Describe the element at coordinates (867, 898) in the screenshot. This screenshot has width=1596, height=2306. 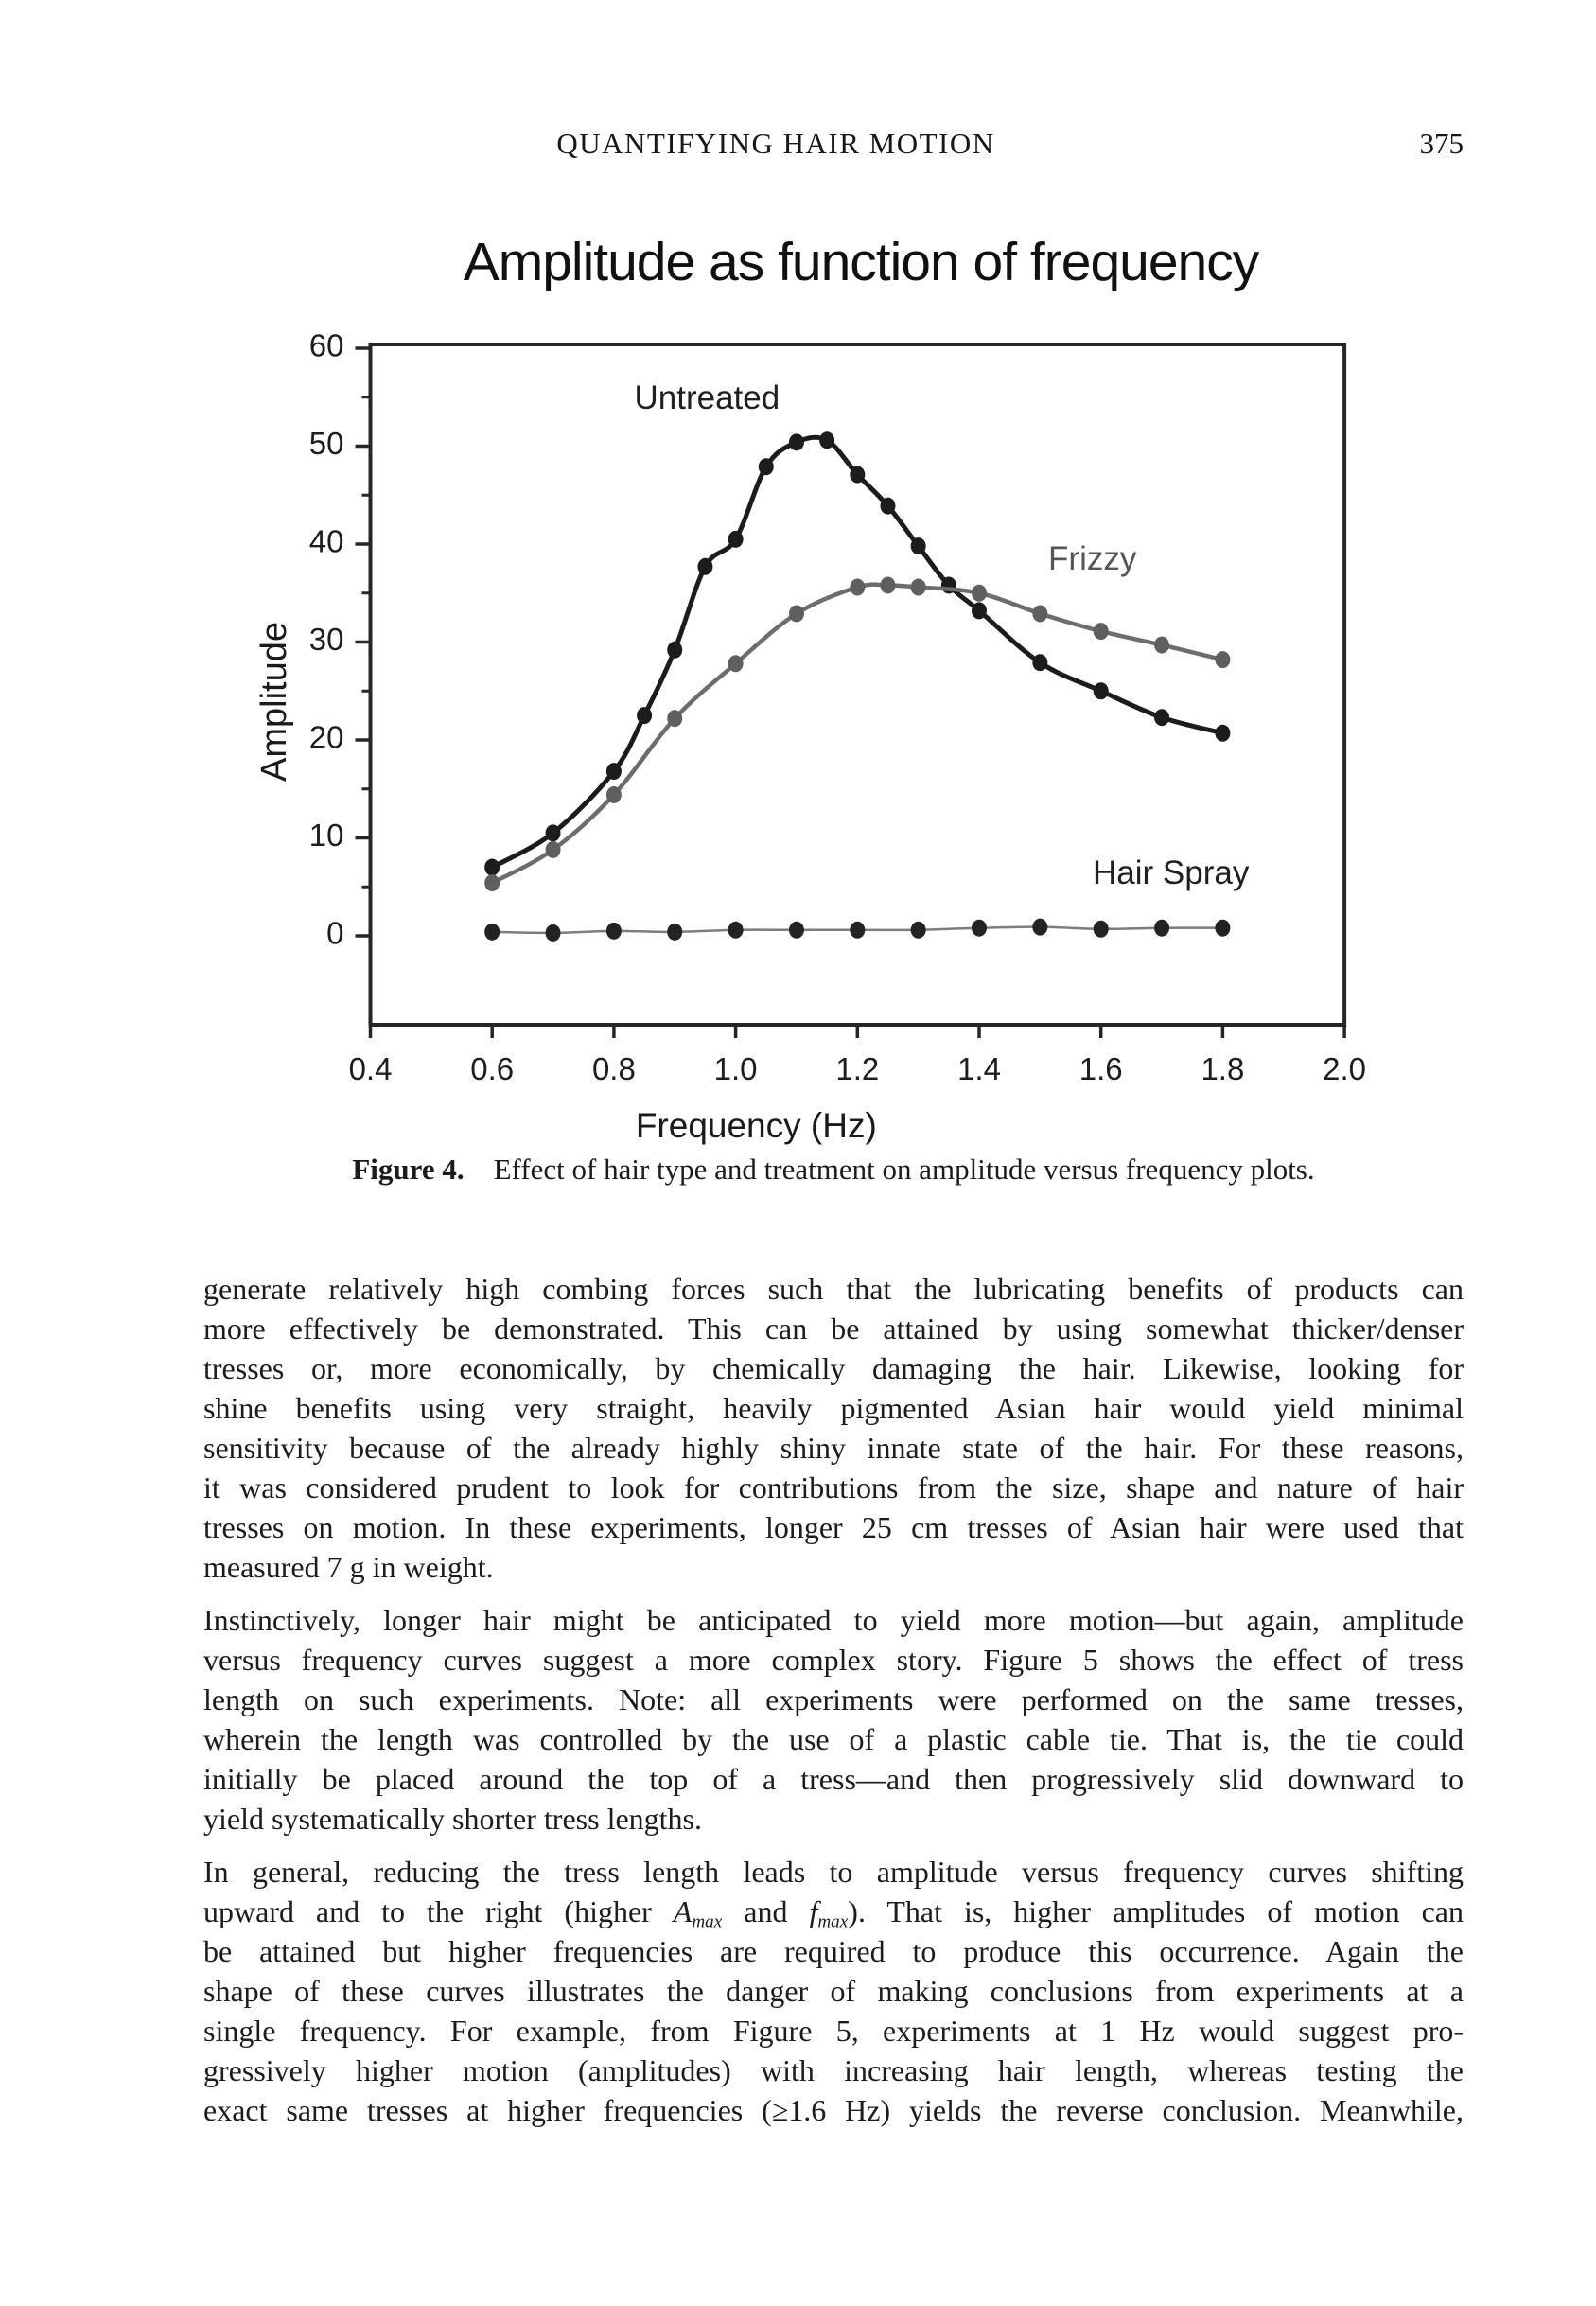
I see `series-hair-spray: Hair Spray` at that location.